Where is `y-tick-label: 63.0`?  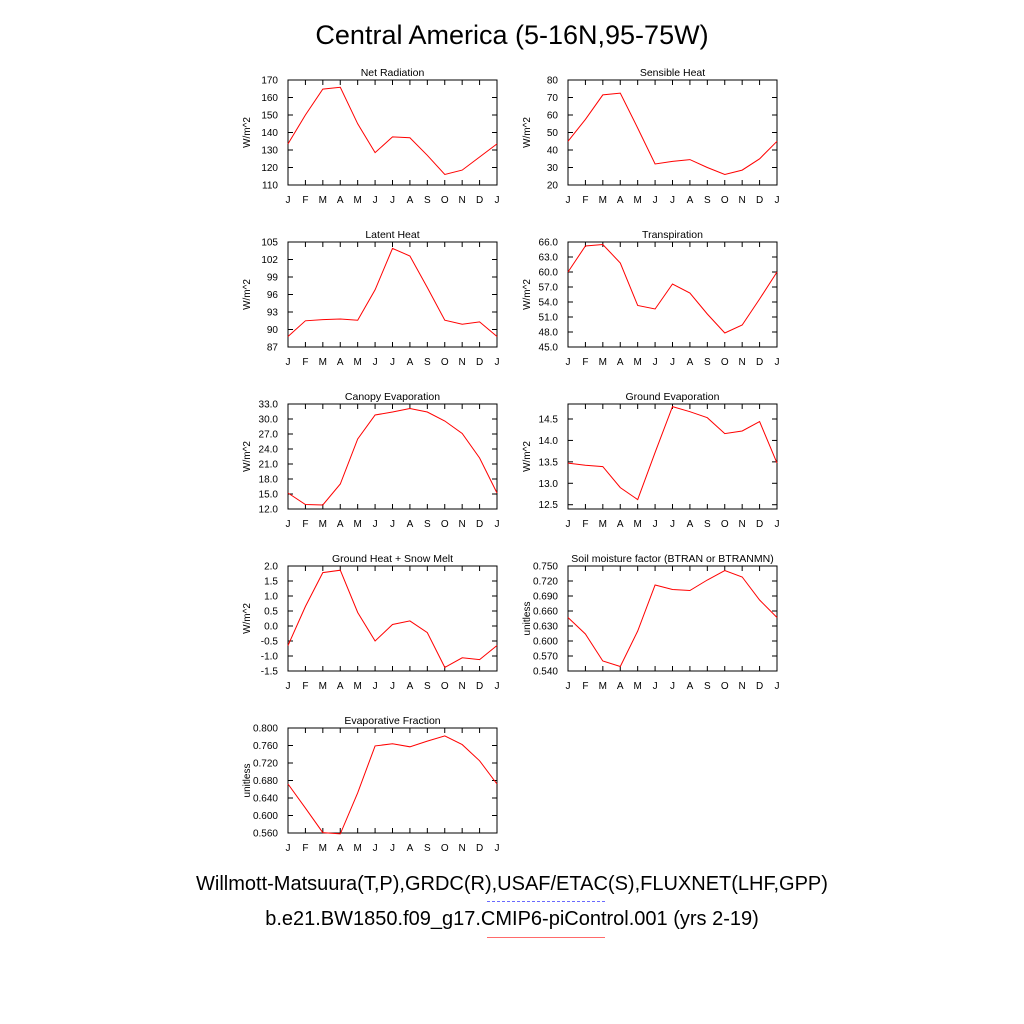 y-tick-label: 63.0 is located at coordinates (549, 258).